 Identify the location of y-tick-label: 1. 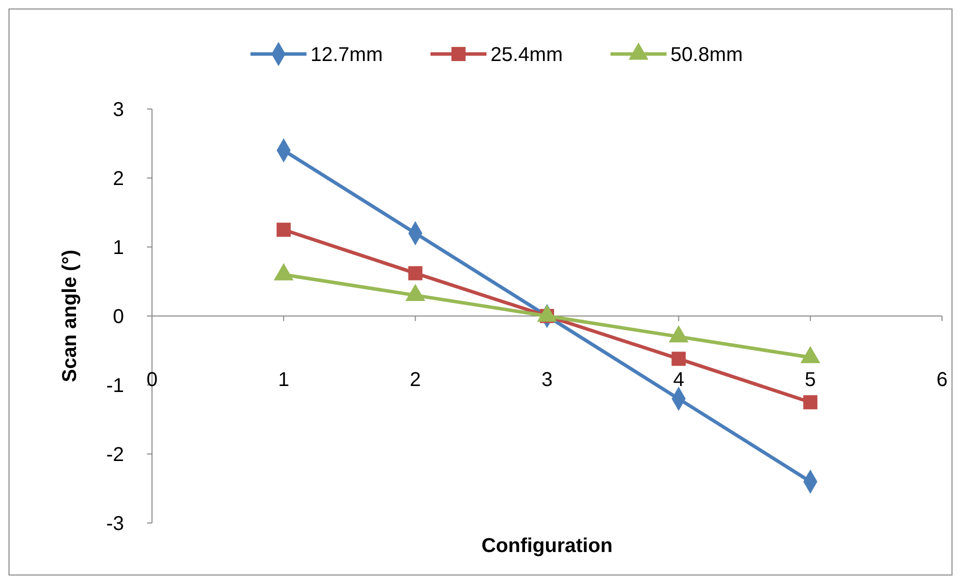
(118, 248).